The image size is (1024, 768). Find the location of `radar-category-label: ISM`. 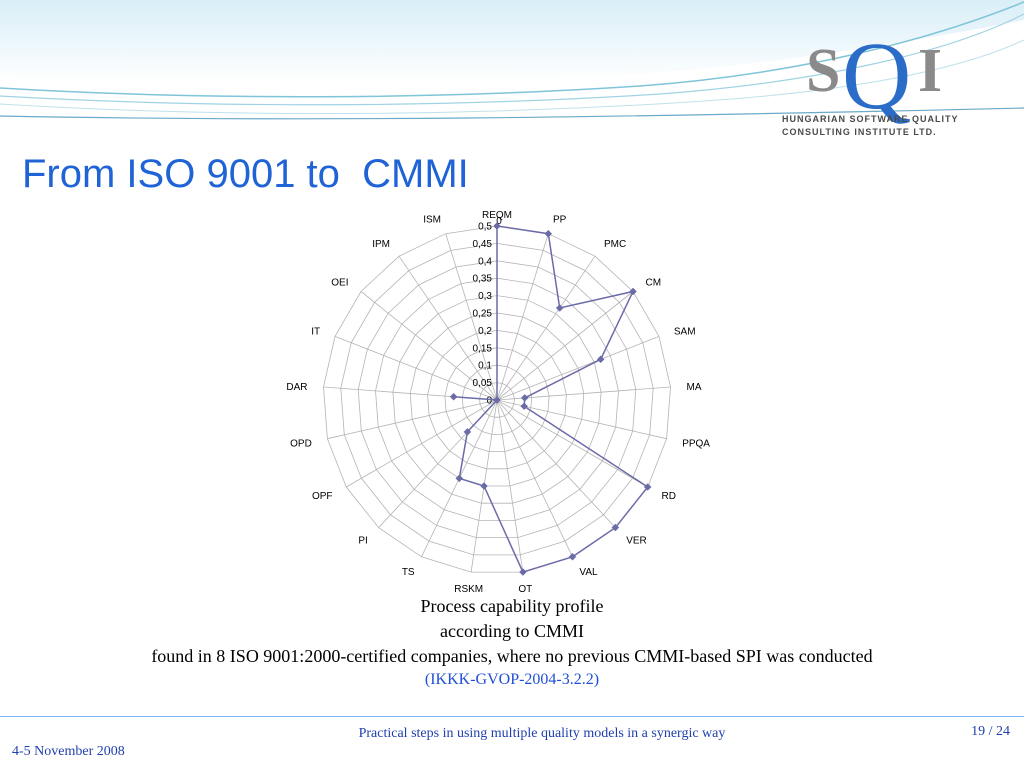

radar-category-label: ISM is located at coordinates (432, 219).